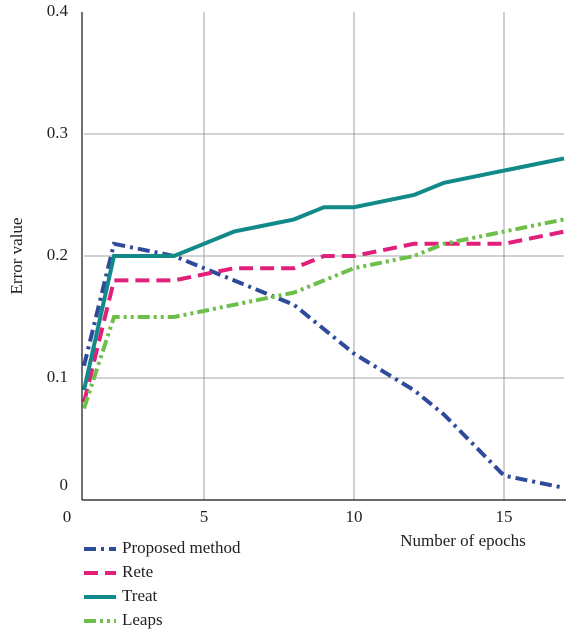 This screenshot has height=630, width=566. I want to click on y-axis-label: Error value, so click(16, 256).